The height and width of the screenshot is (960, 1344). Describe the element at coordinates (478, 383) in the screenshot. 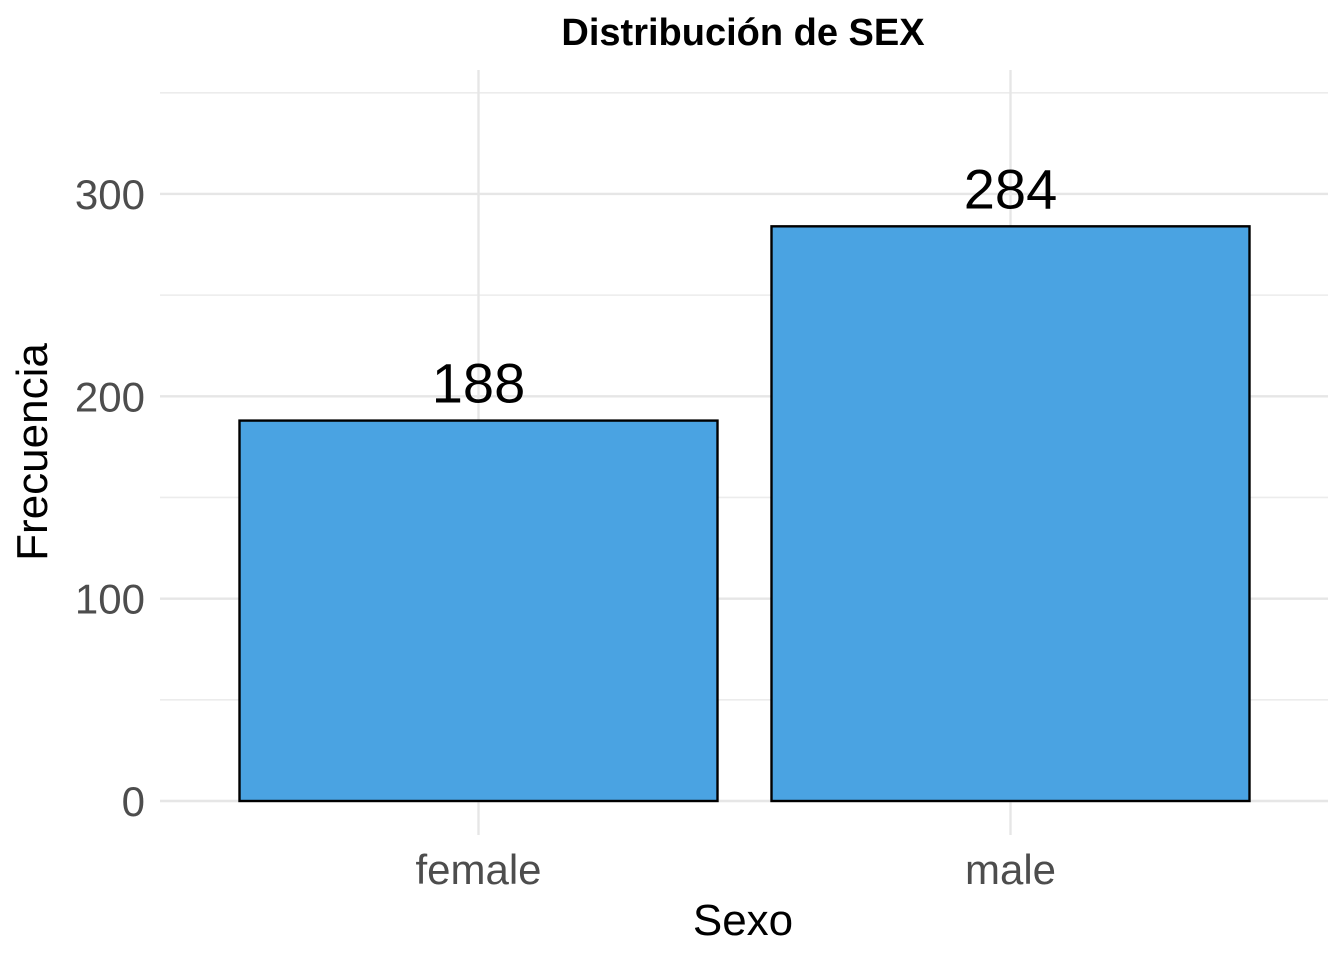

I see `data-label-female: 188` at that location.